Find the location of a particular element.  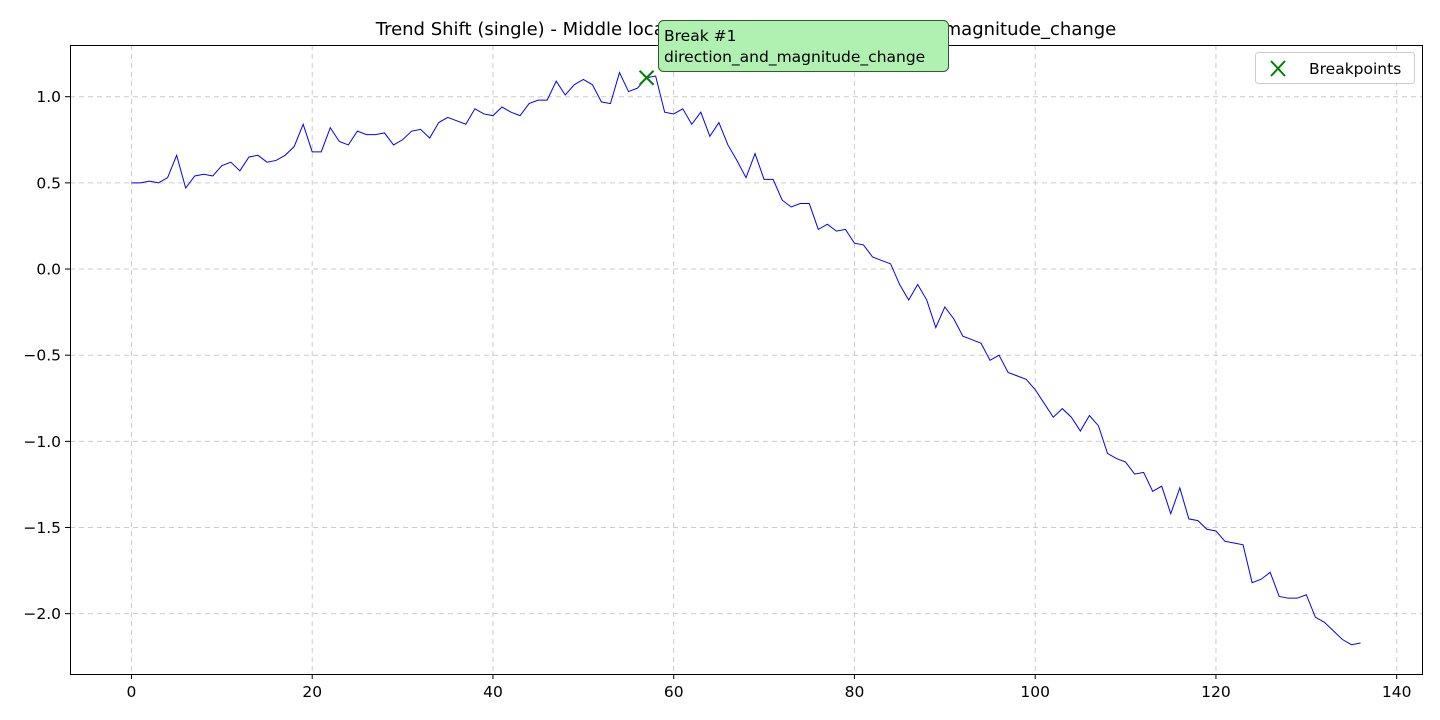

legend-label: Breakpoints is located at coordinates (1355, 69).